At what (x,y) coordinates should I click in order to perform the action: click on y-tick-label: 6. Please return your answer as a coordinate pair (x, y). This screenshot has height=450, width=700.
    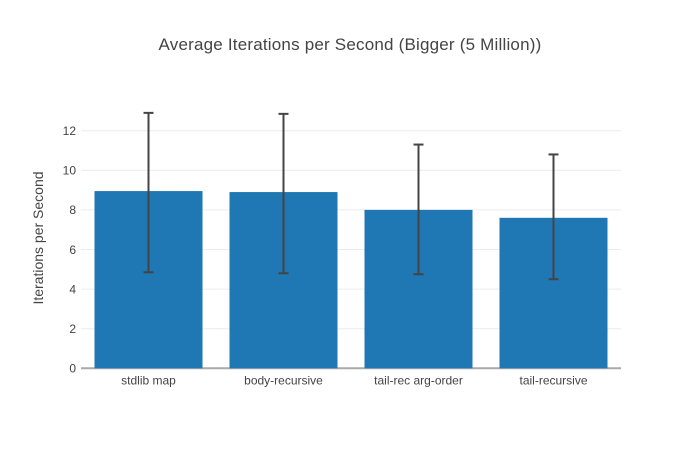
    Looking at the image, I should click on (72, 250).